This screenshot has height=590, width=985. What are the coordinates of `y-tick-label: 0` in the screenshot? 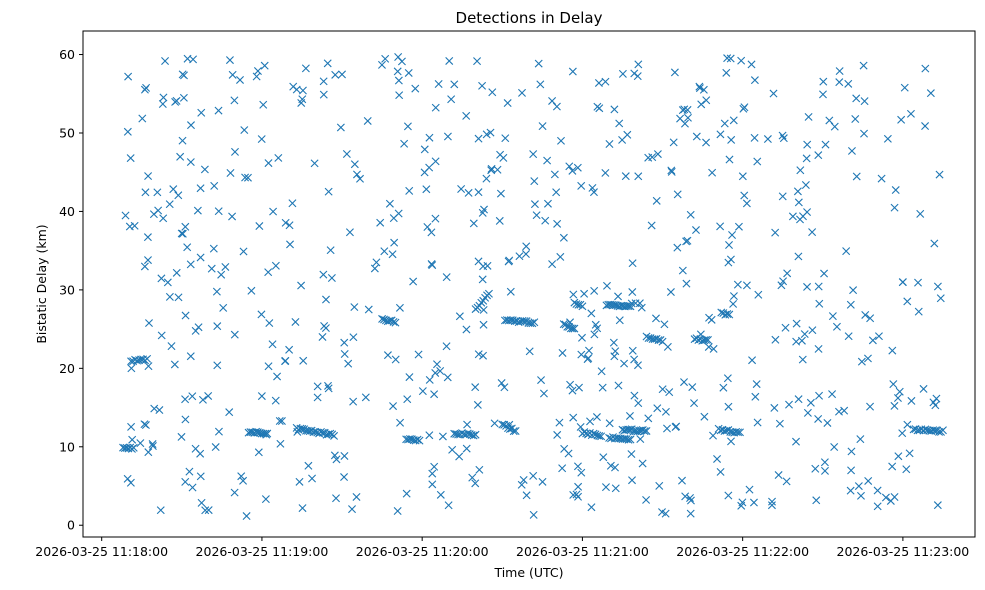 It's located at (71, 525).